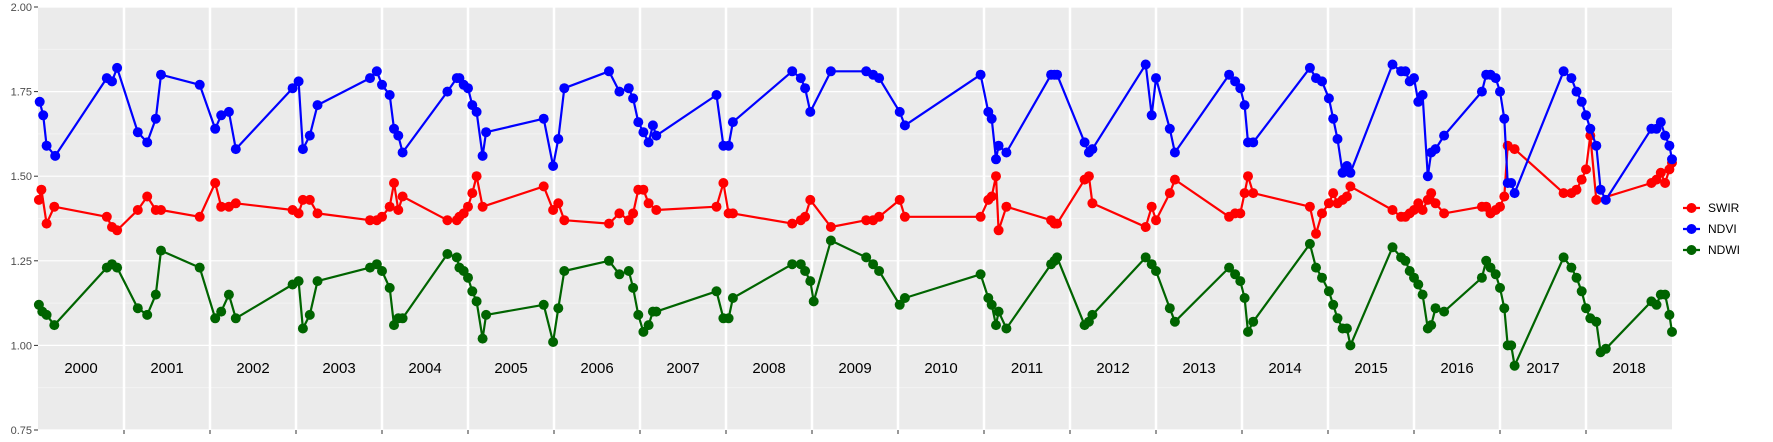 This screenshot has height=442, width=1773. Describe the element at coordinates (1628, 368) in the screenshot. I see `year-label: 2018` at that location.